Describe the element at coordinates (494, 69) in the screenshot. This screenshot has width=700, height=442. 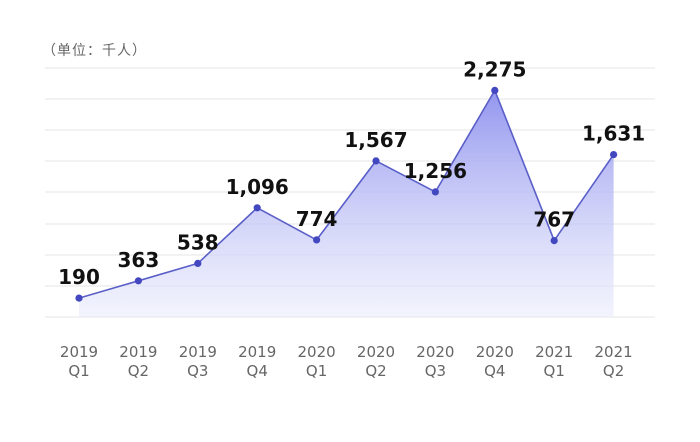
I see `data-label: 2,275` at that location.